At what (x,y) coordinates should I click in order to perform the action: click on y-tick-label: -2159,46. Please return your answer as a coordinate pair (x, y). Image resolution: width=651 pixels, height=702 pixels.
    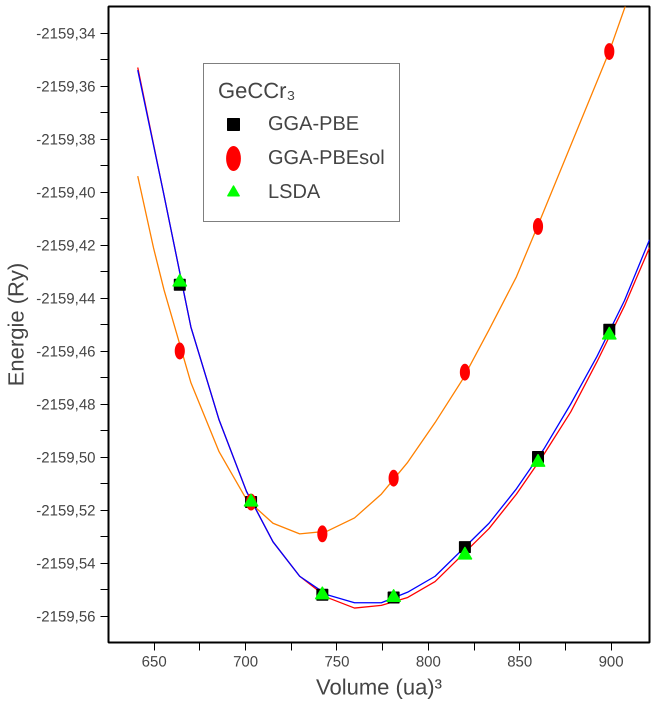
    Looking at the image, I should click on (66, 352).